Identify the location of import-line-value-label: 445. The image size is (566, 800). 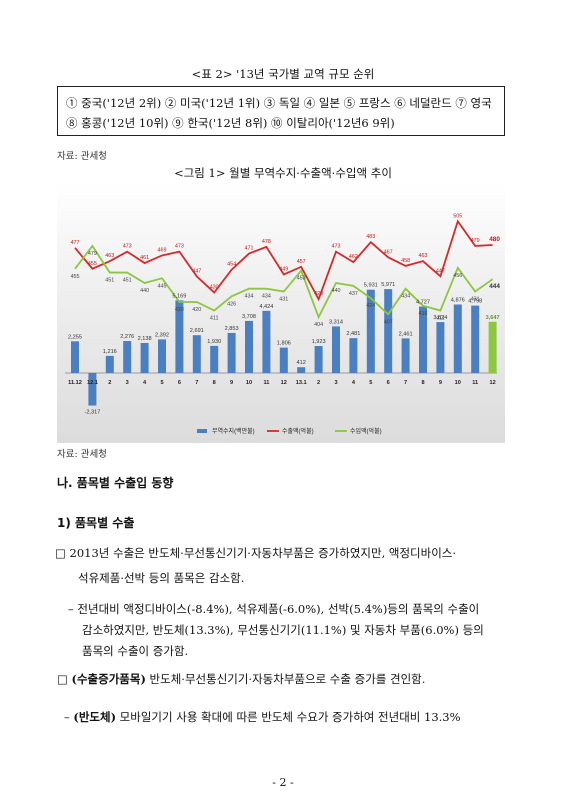
(162, 286).